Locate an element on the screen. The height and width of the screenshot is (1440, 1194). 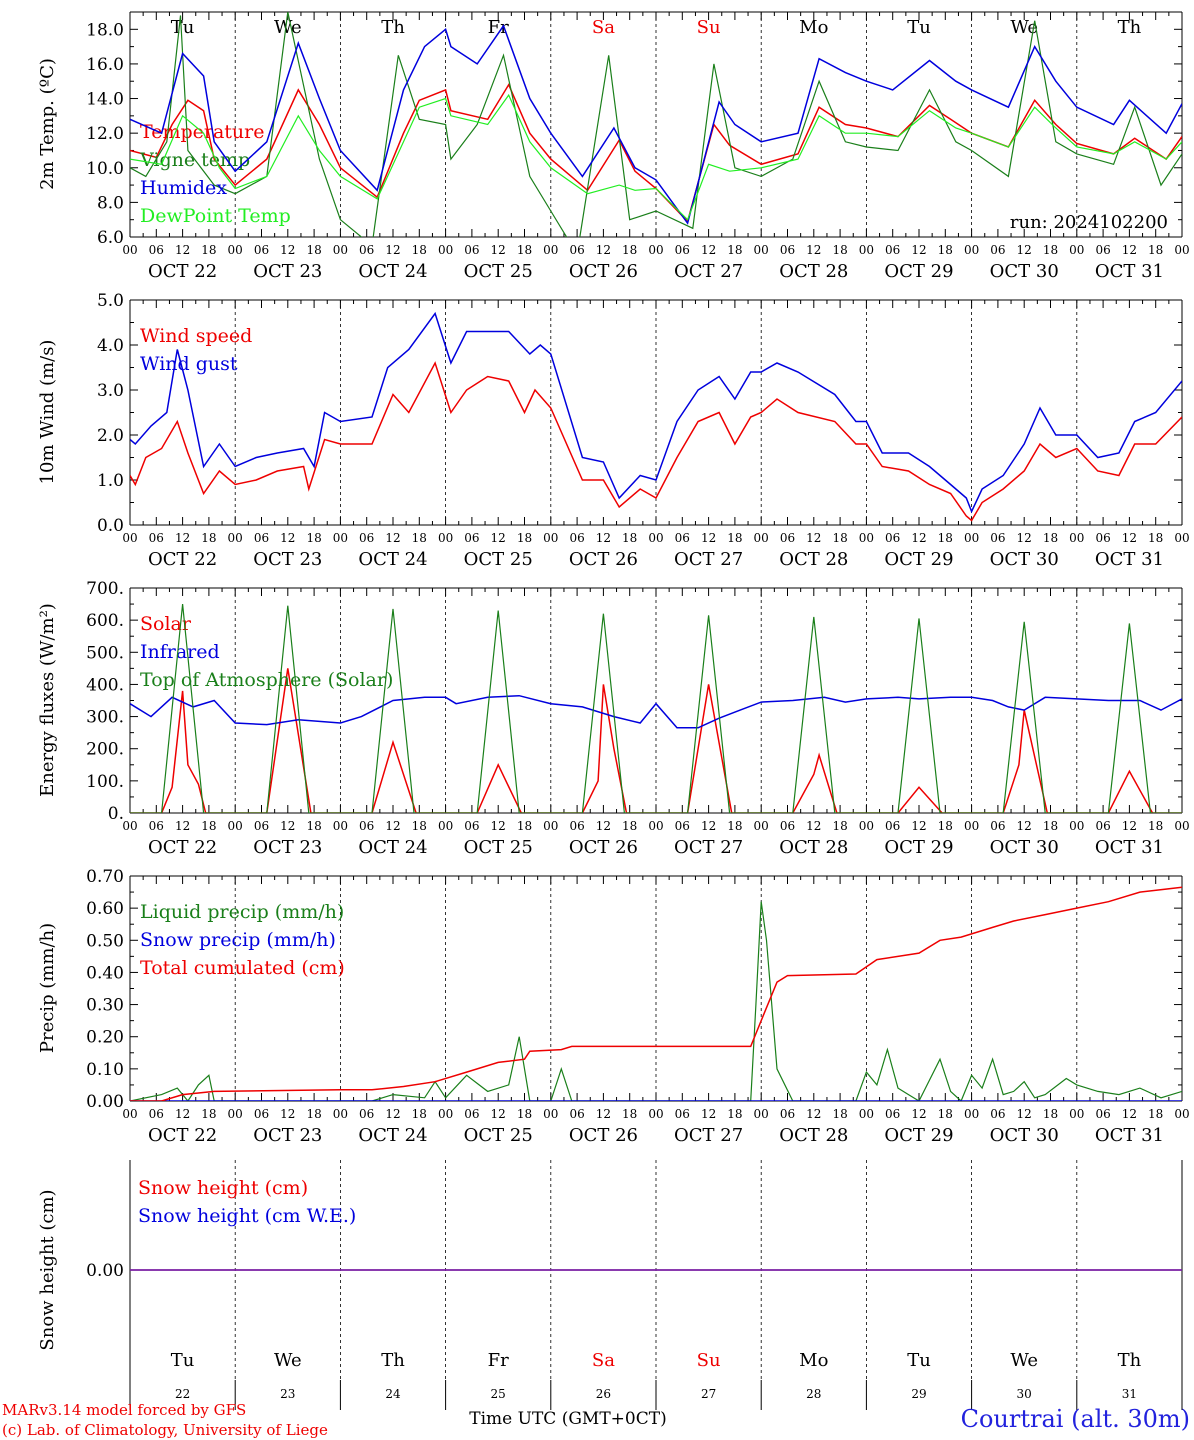
legend-entry: Wind speed is located at coordinates (196, 336).